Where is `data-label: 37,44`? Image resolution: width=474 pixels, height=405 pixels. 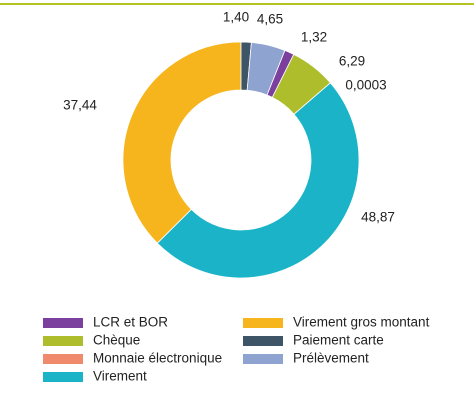 data-label: 37,44 is located at coordinates (80, 105).